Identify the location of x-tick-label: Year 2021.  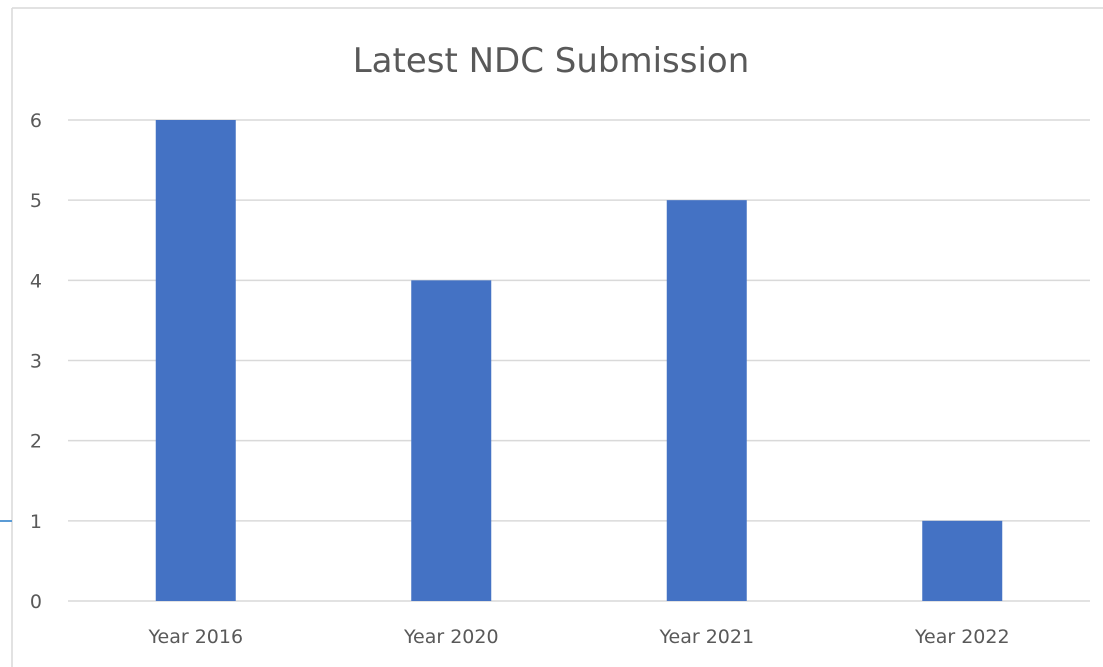
(706, 637).